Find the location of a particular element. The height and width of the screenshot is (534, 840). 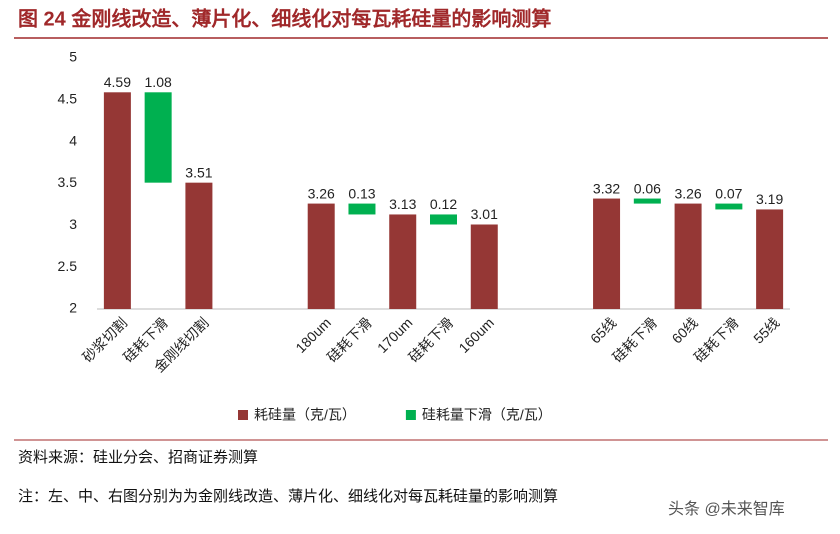

value-label: 1.08 is located at coordinates (158, 82).